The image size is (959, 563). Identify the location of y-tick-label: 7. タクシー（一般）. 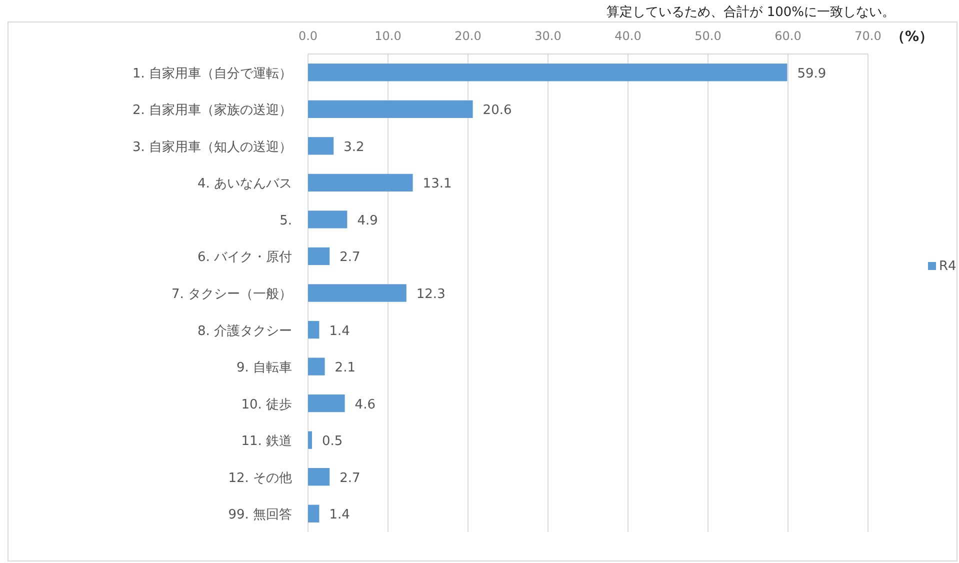
(231, 294).